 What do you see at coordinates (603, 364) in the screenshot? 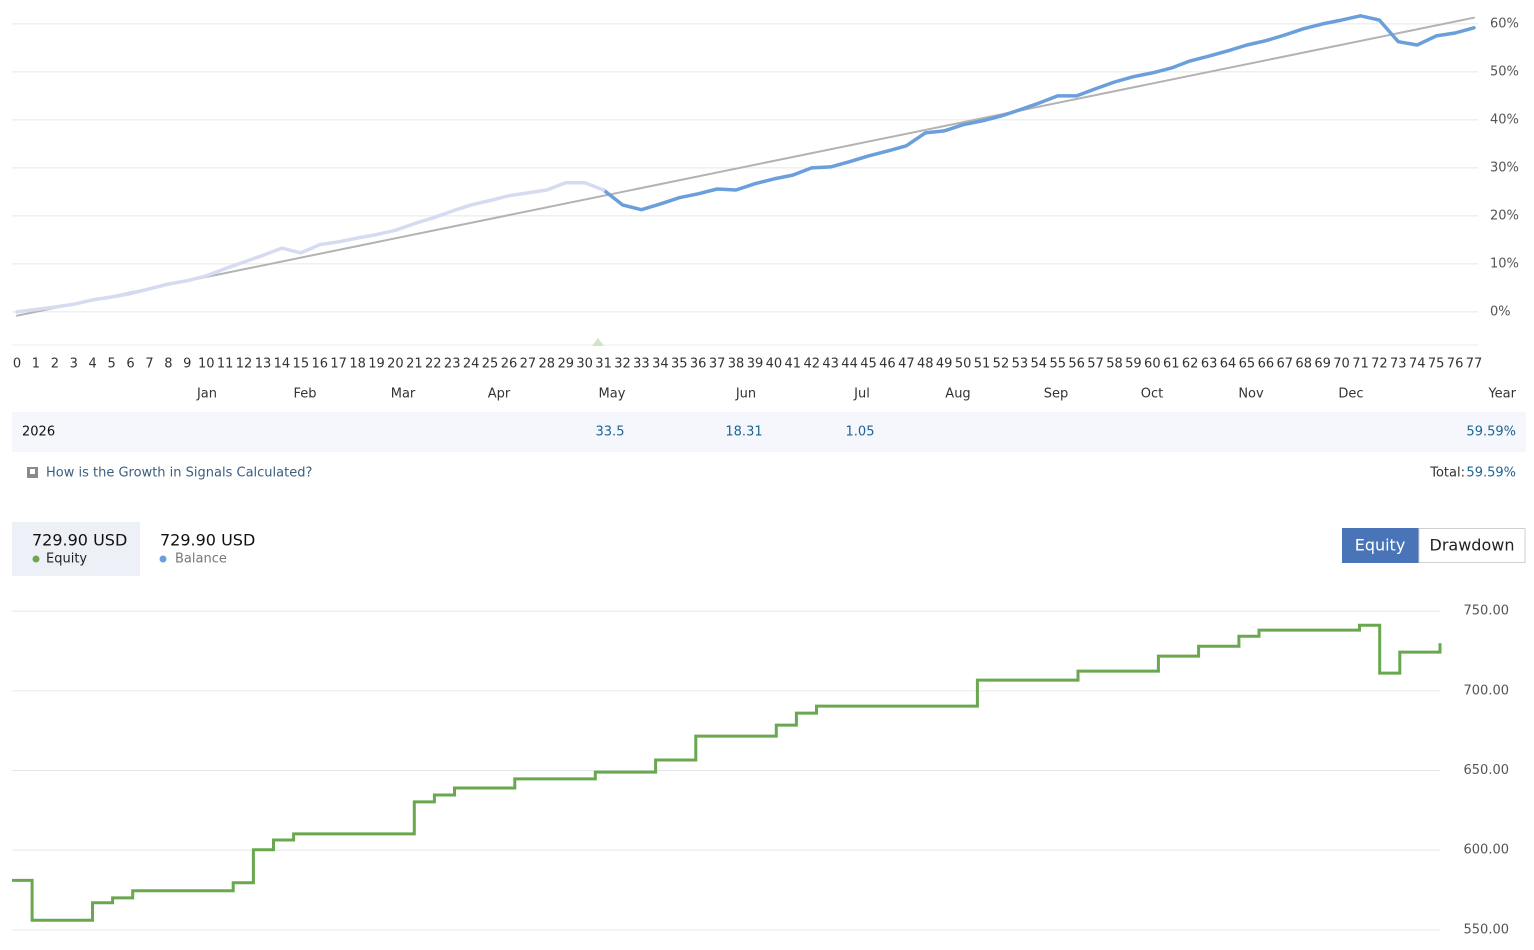
I see `x-tick-label: 31` at bounding box center [603, 364].